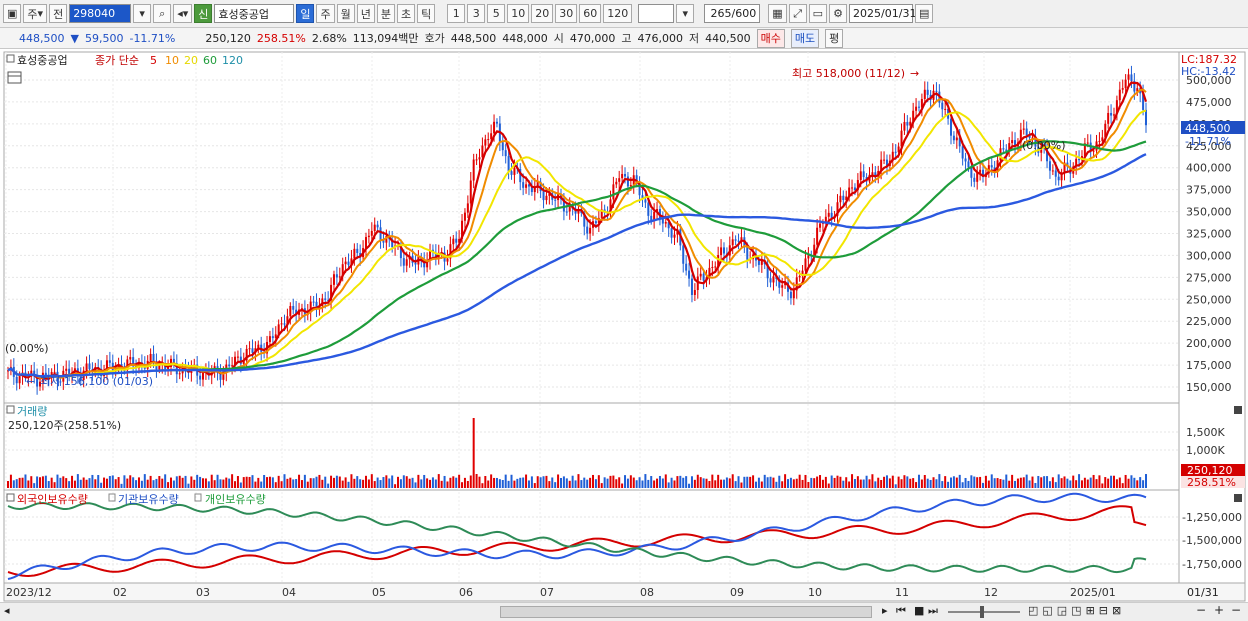  I want to click on interval-10: 10, so click(518, 13).